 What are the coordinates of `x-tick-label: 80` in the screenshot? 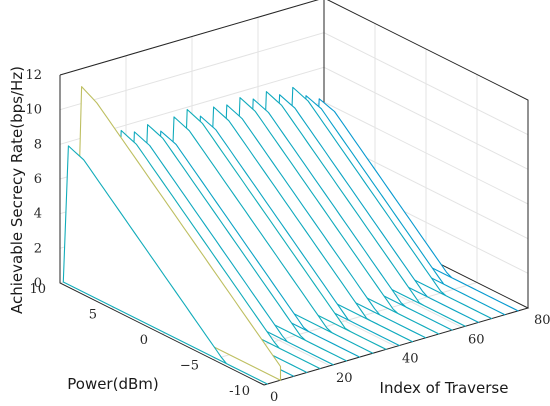 It's located at (542, 320).